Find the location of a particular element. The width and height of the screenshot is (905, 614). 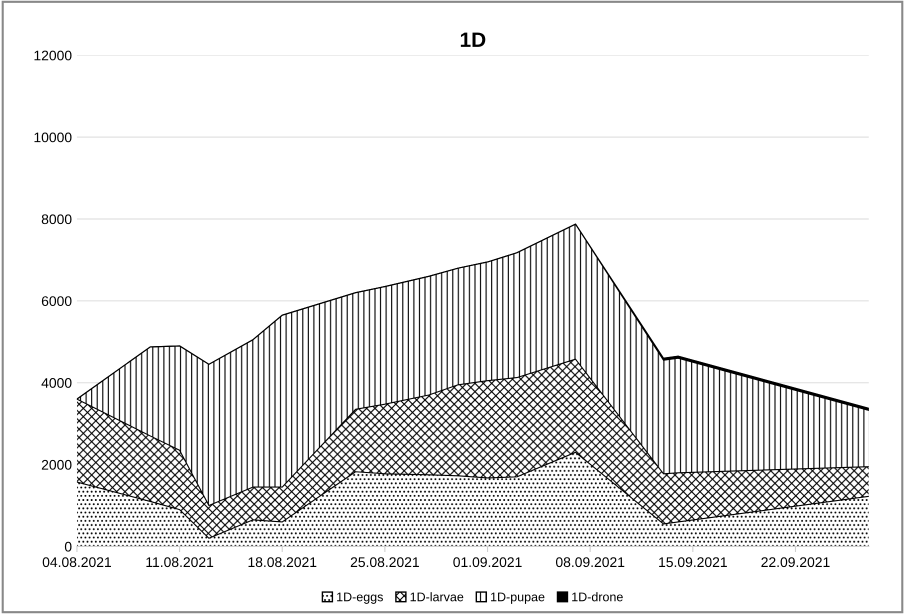

x-tick-label: 08.09.2021 is located at coordinates (590, 562).